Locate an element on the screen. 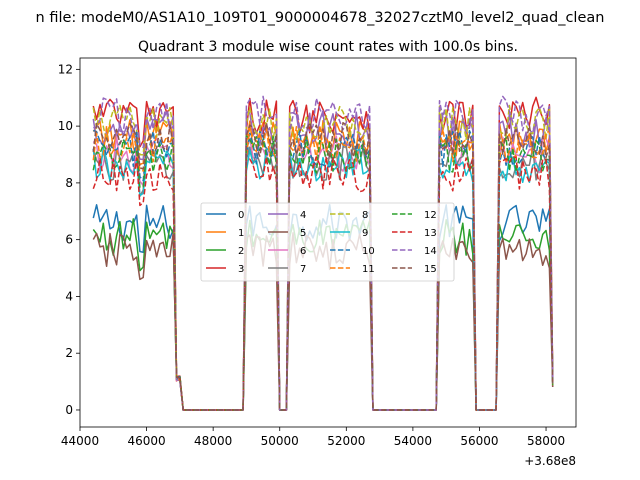 This screenshot has width=640, height=480. y-axis: 0 2 4 6 8 10 12 is located at coordinates (69, 239).